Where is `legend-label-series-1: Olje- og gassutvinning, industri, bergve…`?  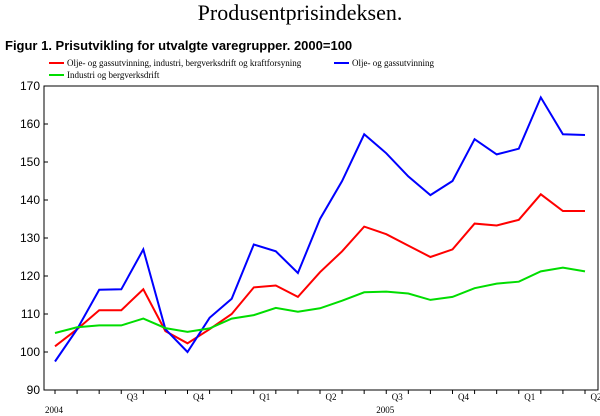 legend-label-series-1: Olje- og gassutvinning, industri, bergve… is located at coordinates (184, 63).